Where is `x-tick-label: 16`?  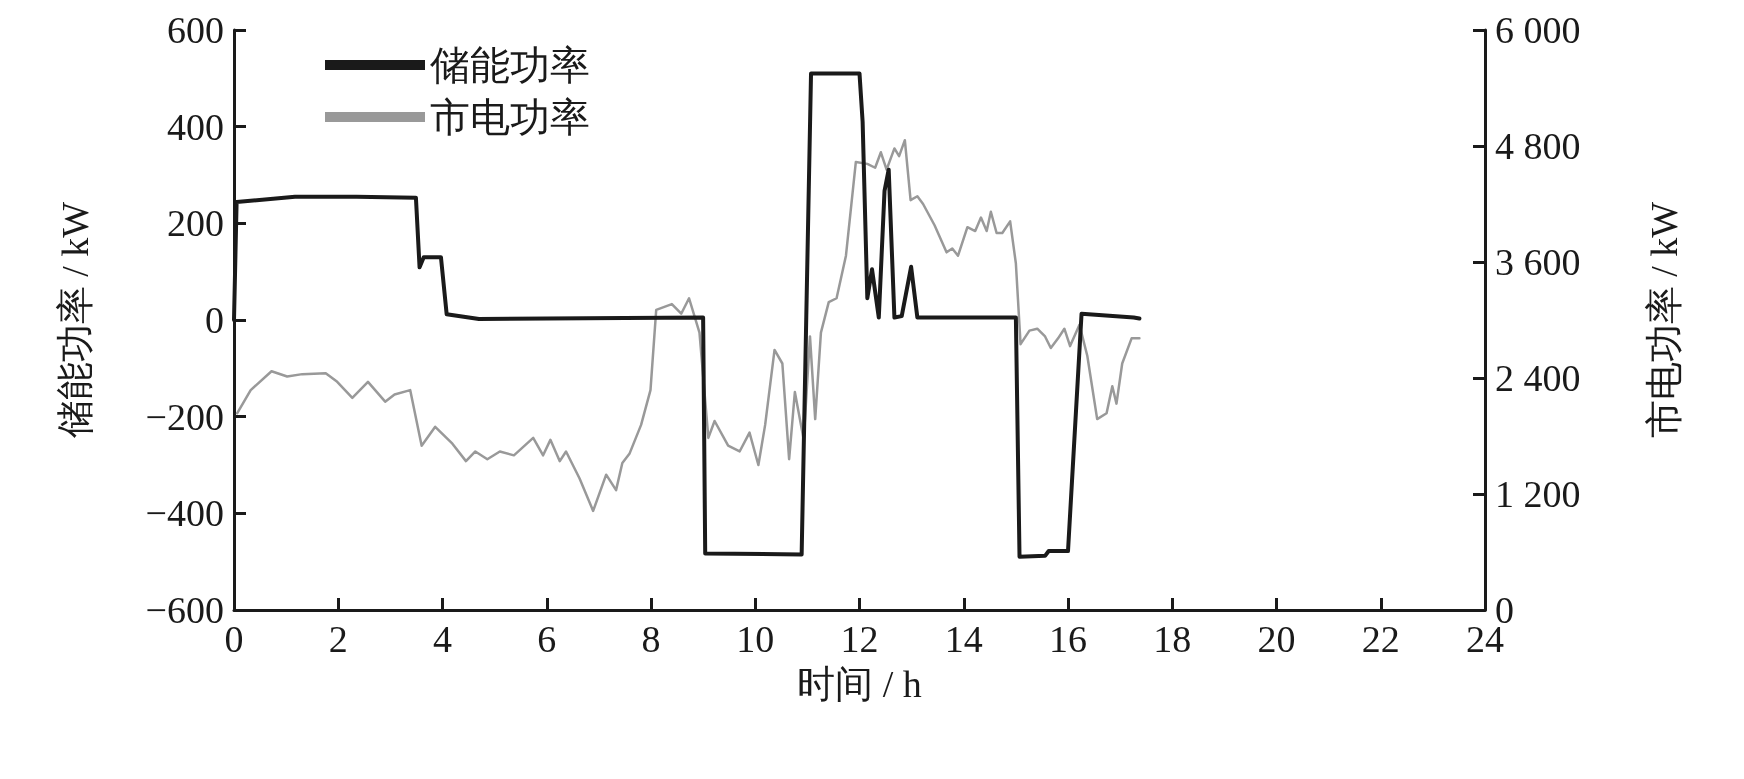 x-tick-label: 16 is located at coordinates (1068, 639).